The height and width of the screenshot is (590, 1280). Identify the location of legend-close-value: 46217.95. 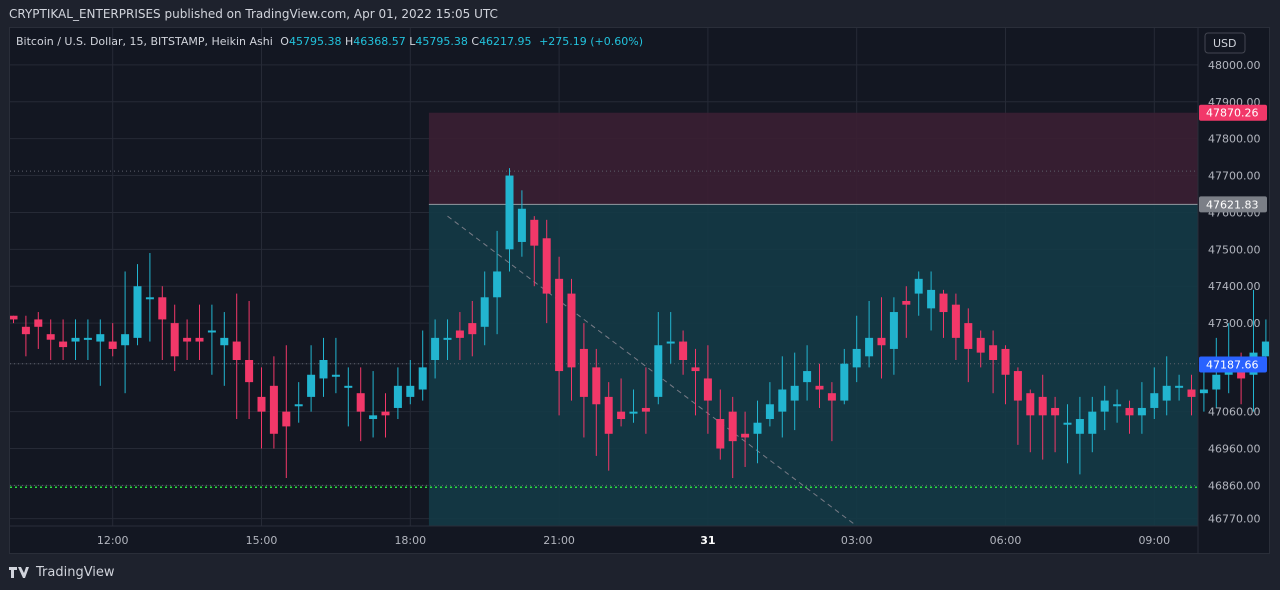
(505, 41).